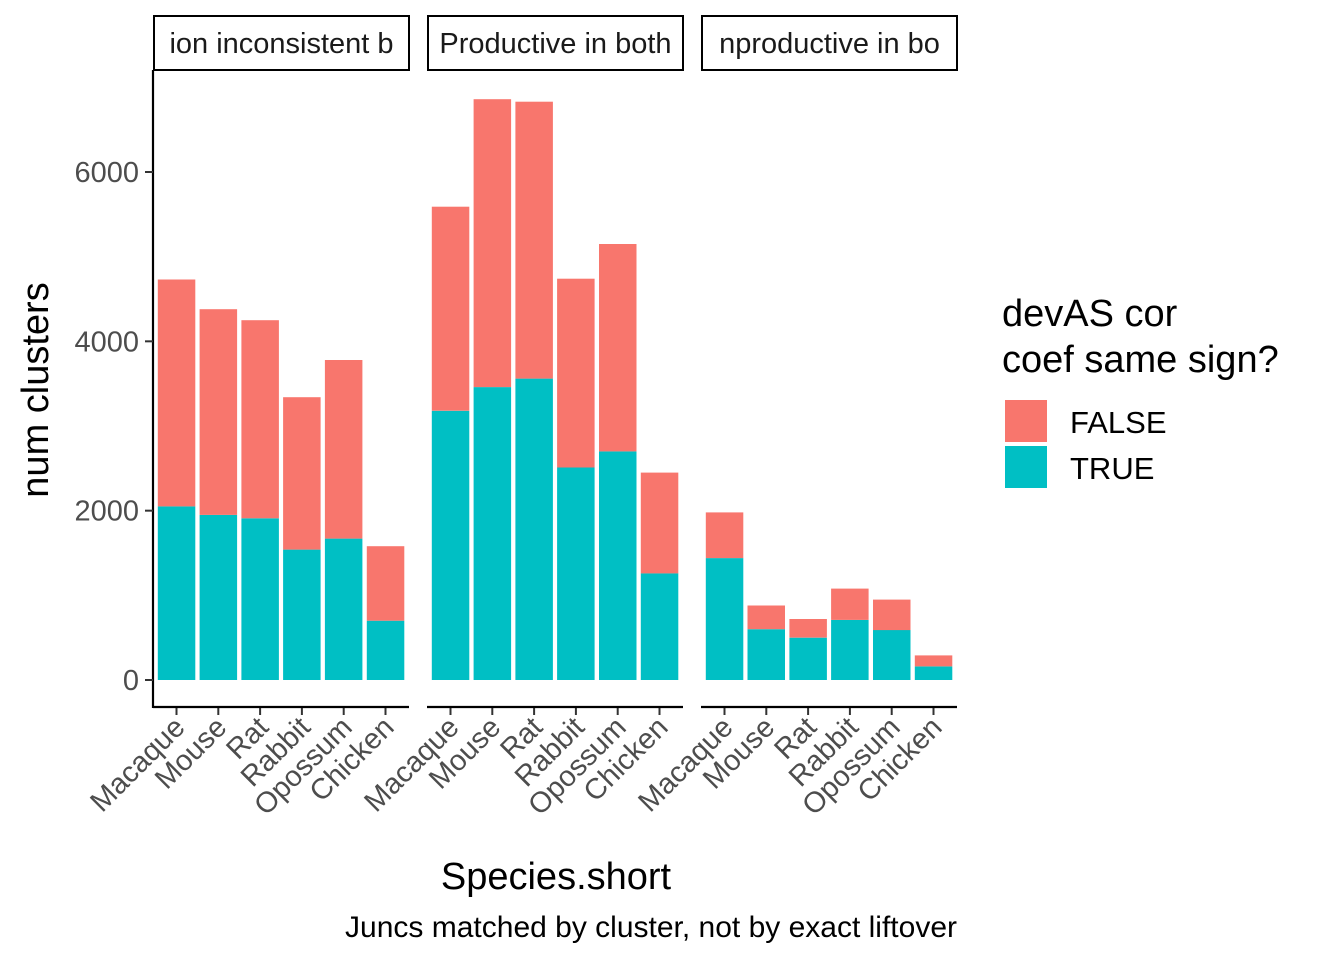 Image resolution: width=1344 pixels, height=960 pixels. What do you see at coordinates (724, 619) in the screenshot?
I see `bar-true-2-macaque` at bounding box center [724, 619].